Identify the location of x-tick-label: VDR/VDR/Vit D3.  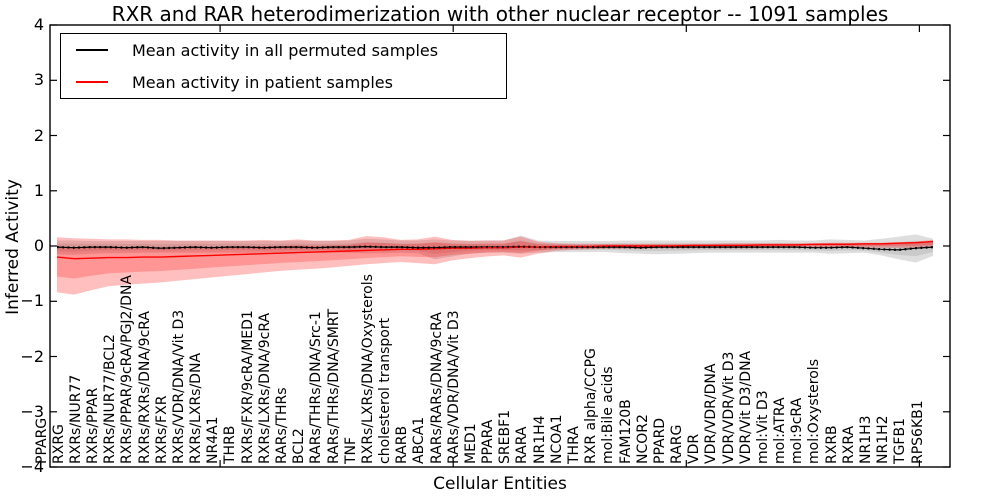
(728, 407).